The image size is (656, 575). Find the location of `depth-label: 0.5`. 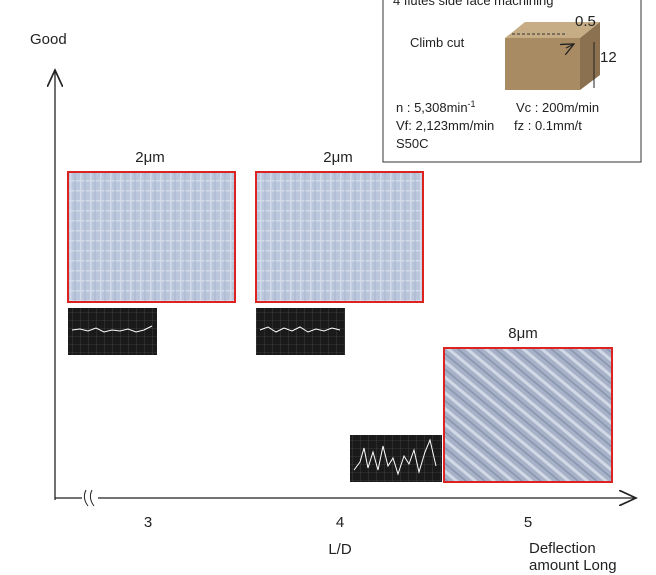

depth-label: 0.5 is located at coordinates (585, 21).